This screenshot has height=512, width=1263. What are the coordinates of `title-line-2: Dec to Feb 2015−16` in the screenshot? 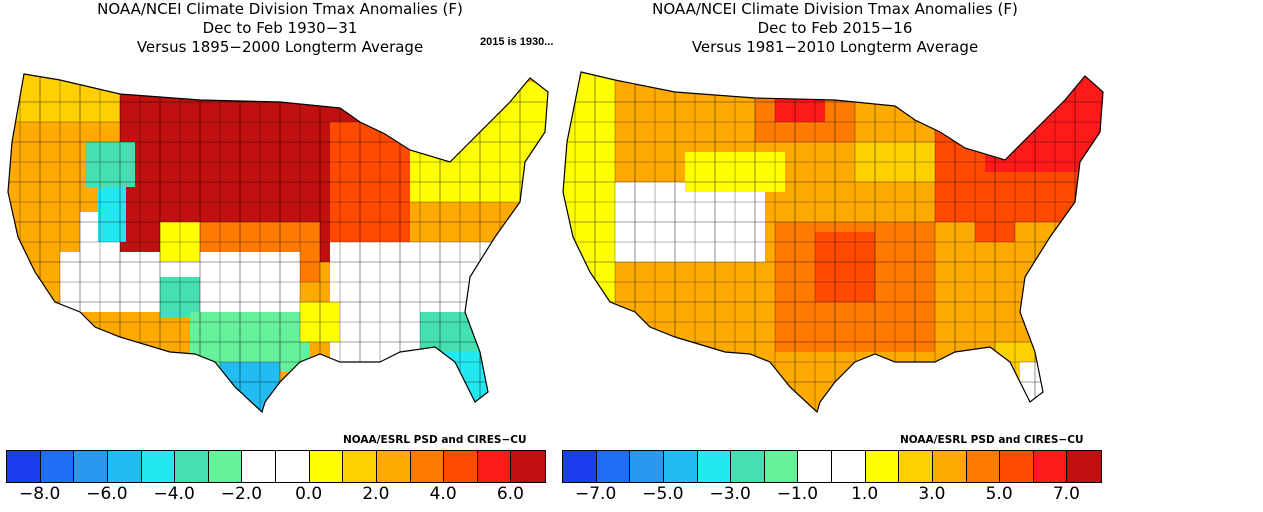 It's located at (835, 28).